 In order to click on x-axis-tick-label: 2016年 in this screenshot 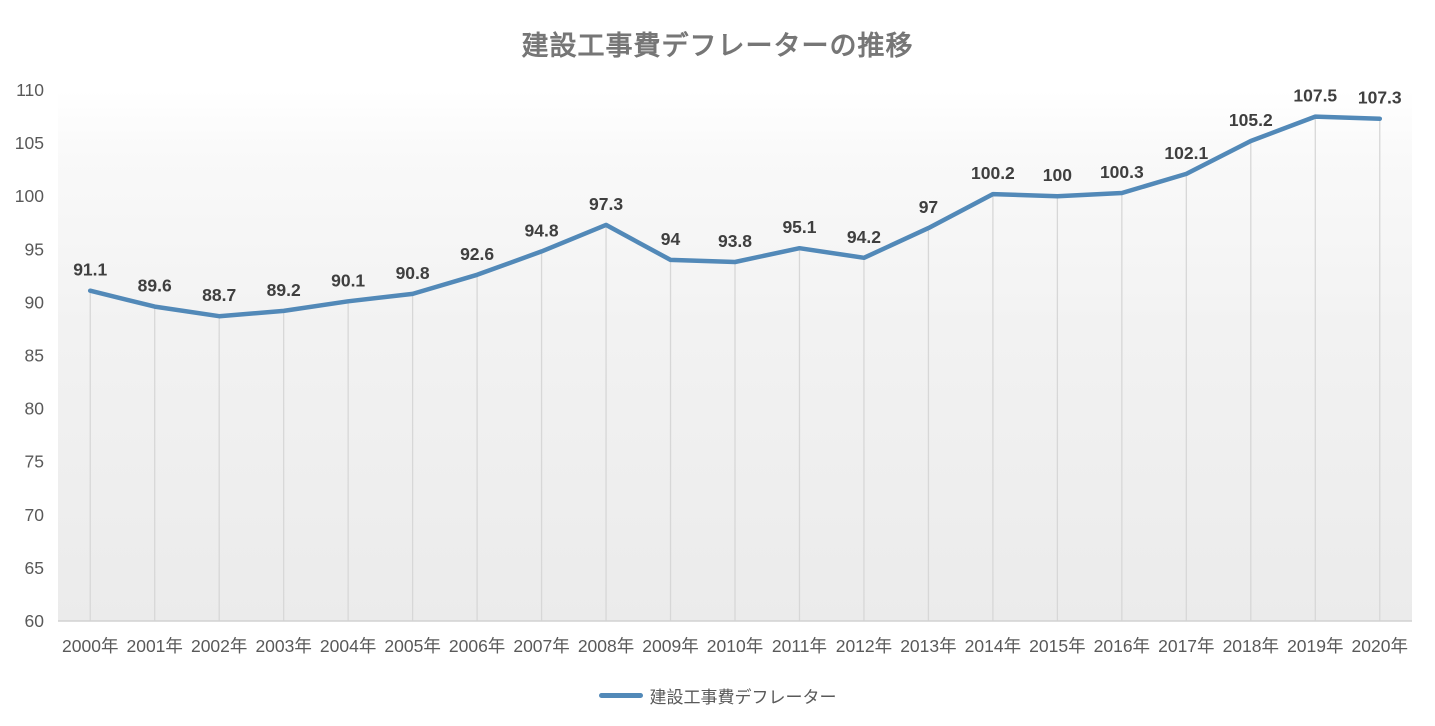, I will do `click(1122, 646)`.